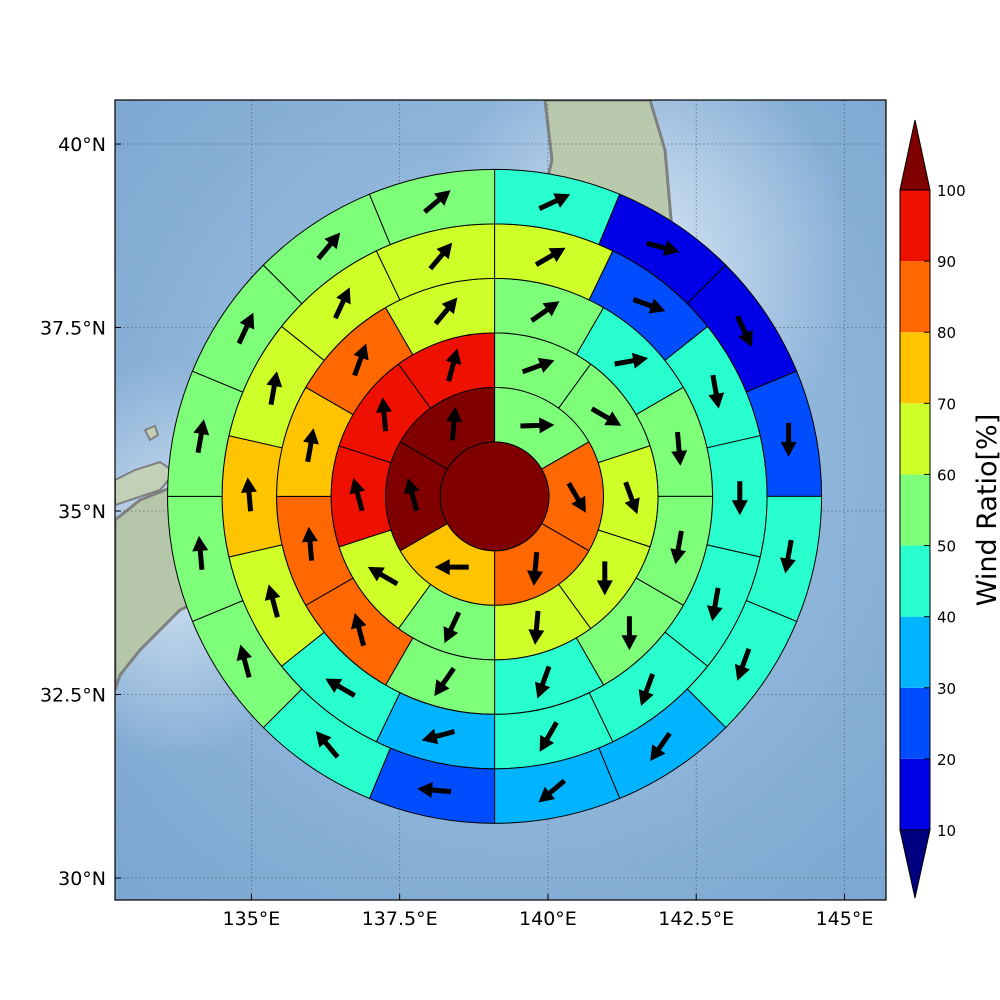 This screenshot has width=1000, height=1000. What do you see at coordinates (82, 145) in the screenshot?
I see `y-tick-label: 40°N` at bounding box center [82, 145].